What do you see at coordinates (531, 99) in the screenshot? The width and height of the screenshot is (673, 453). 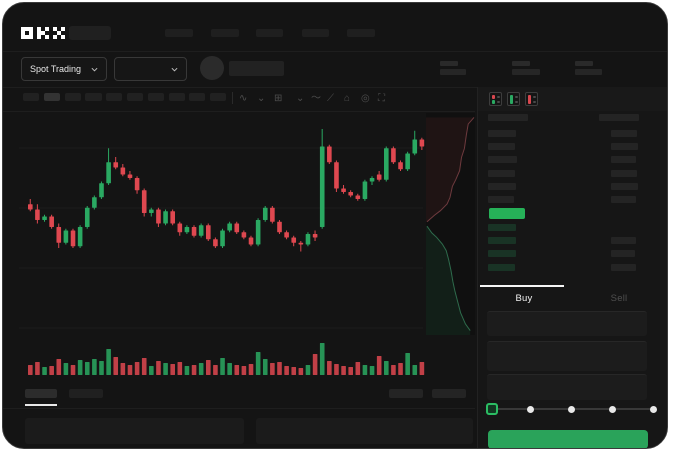 I see `book-asks-icon` at bounding box center [531, 99].